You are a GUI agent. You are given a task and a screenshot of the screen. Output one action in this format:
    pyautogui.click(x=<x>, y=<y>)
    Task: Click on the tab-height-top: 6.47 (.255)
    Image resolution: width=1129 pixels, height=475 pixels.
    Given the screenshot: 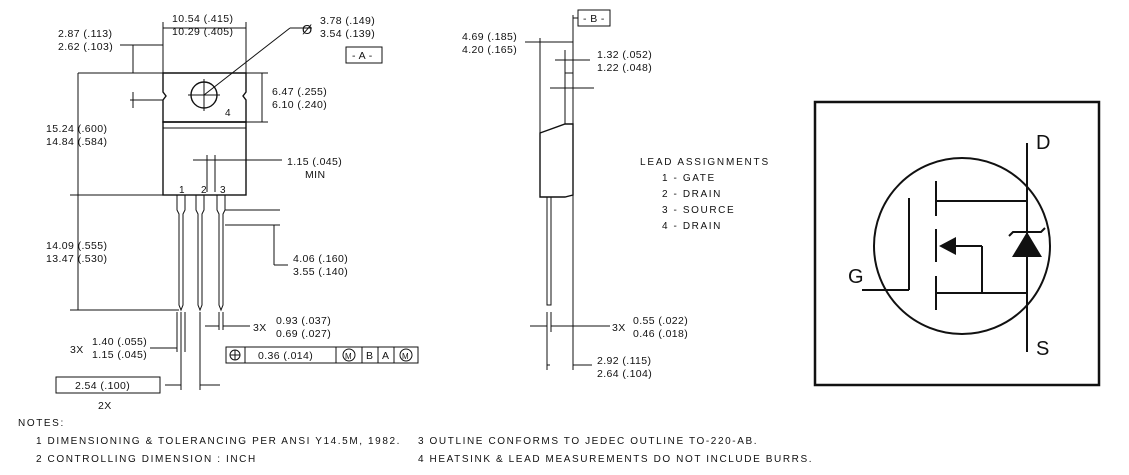 What is the action you would take?
    pyautogui.click(x=299, y=92)
    